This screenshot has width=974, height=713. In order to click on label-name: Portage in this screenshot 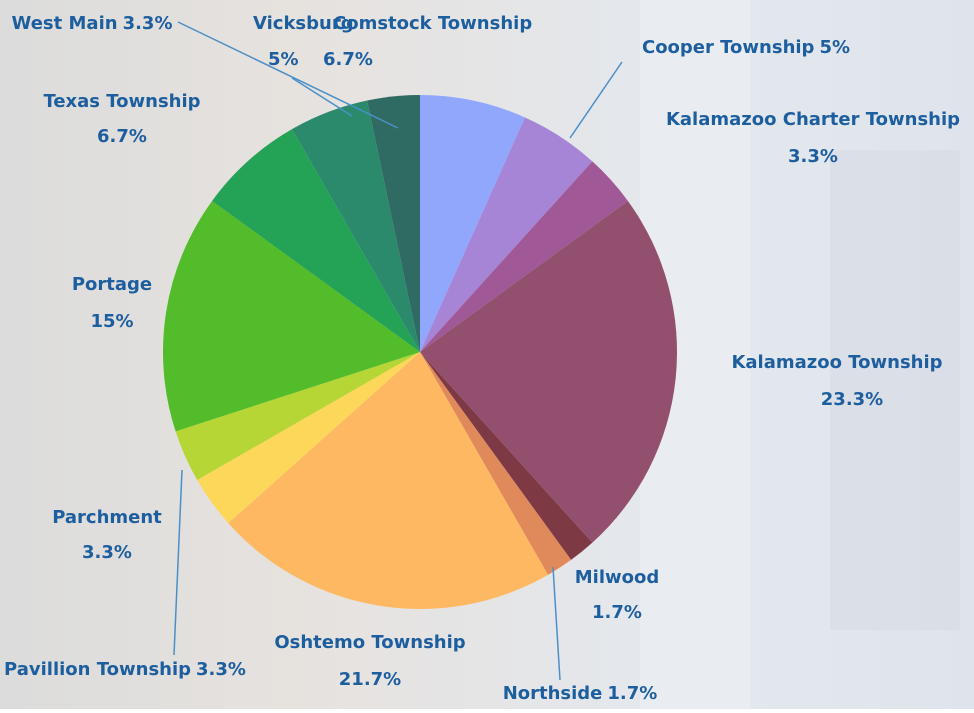, I will do `click(112, 284)`.